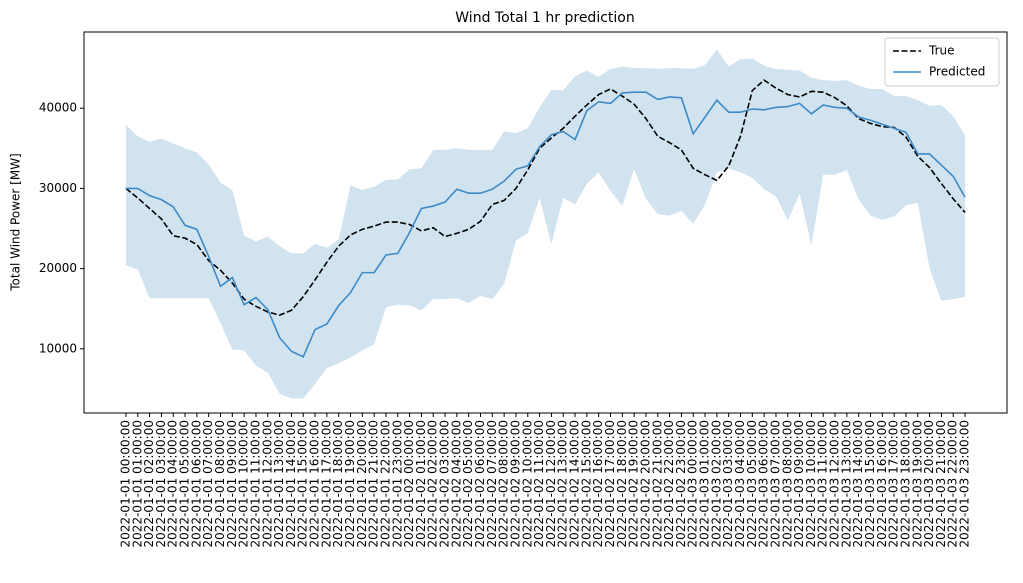 The height and width of the screenshot is (583, 1023). I want to click on y-tick-label: 40000, so click(58, 108).